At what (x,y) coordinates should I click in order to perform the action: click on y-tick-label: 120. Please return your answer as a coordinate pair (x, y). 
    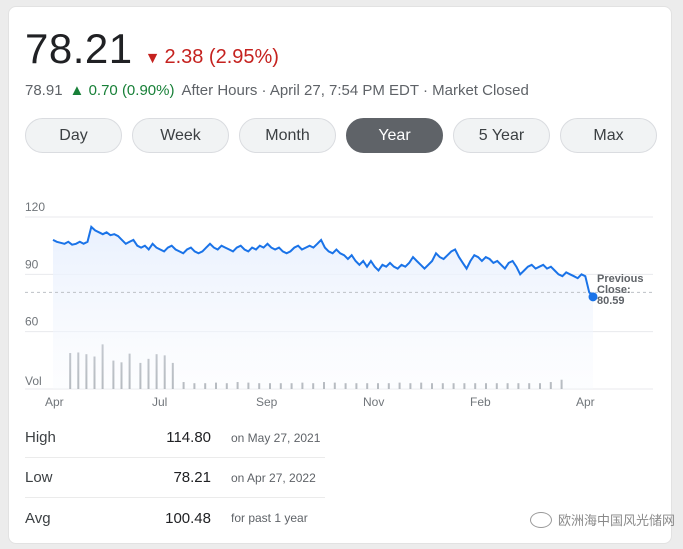
    Looking at the image, I should click on (35, 207).